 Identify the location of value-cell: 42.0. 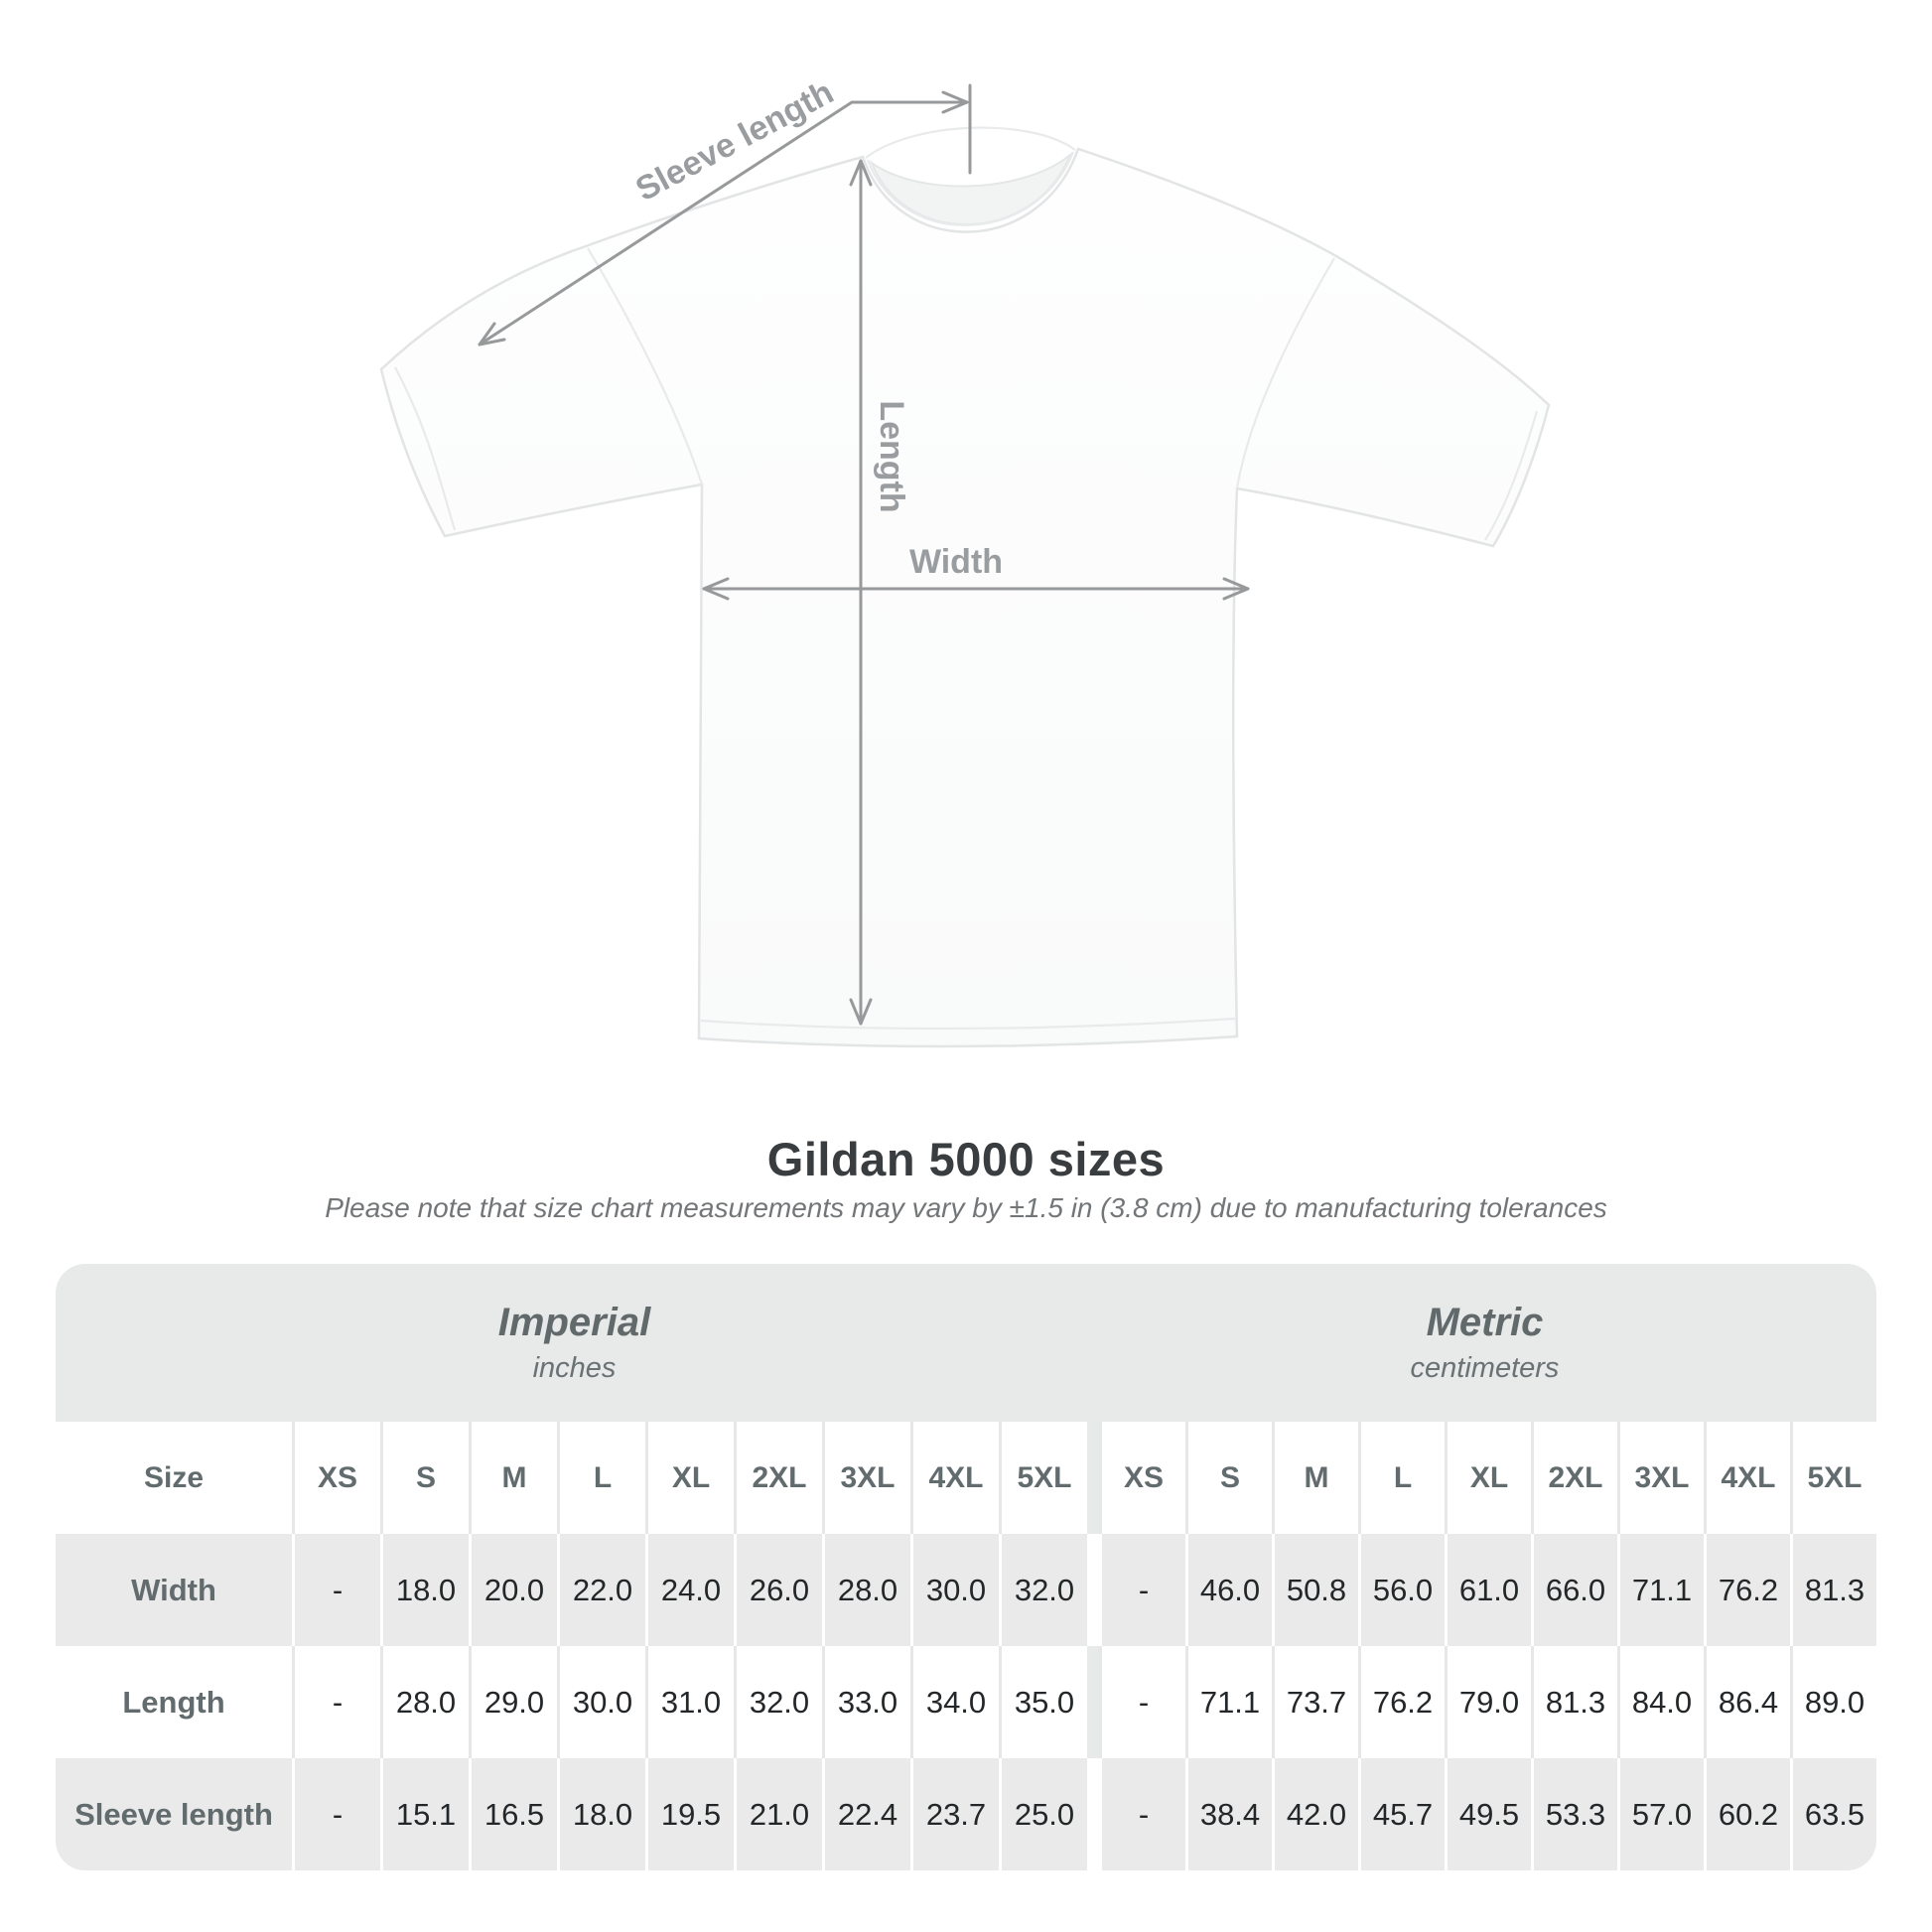
(1315, 1814).